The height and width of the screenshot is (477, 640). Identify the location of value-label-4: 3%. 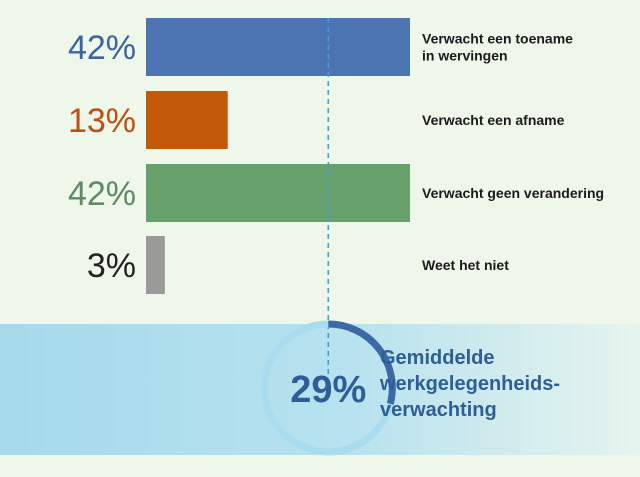
(111, 266).